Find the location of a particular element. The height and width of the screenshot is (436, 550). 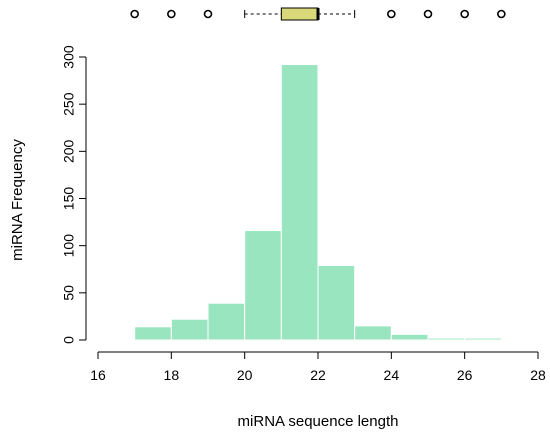

x-axis: 16 18 20 22 24 26 28 is located at coordinates (318, 367).